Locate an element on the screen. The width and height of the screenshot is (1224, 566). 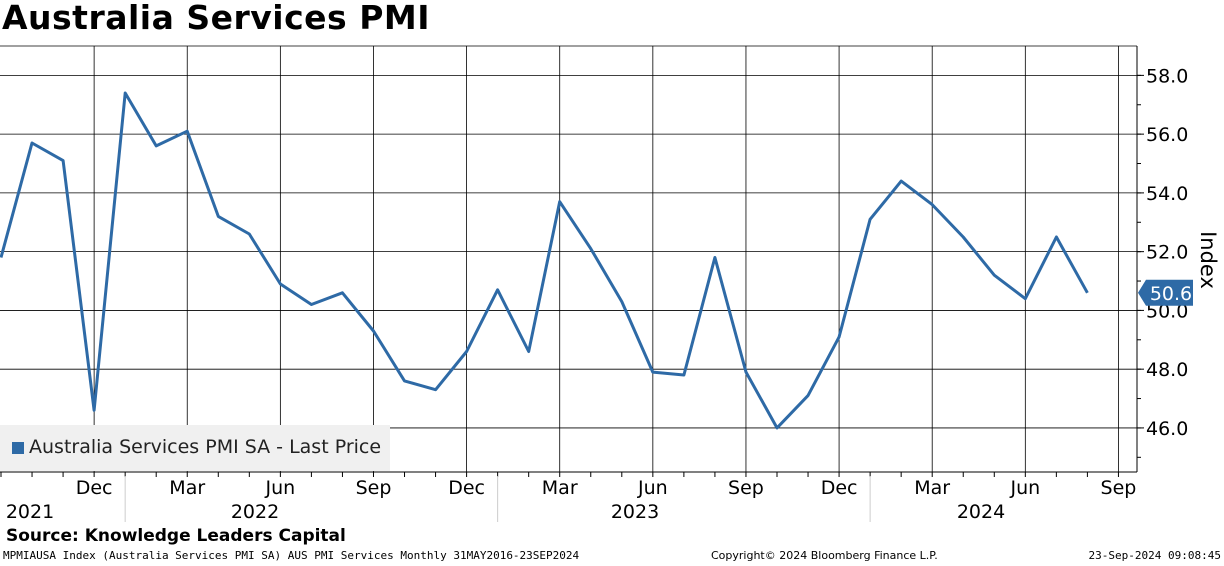
last-value-label-group: 50.6 is located at coordinates (1165, 292).